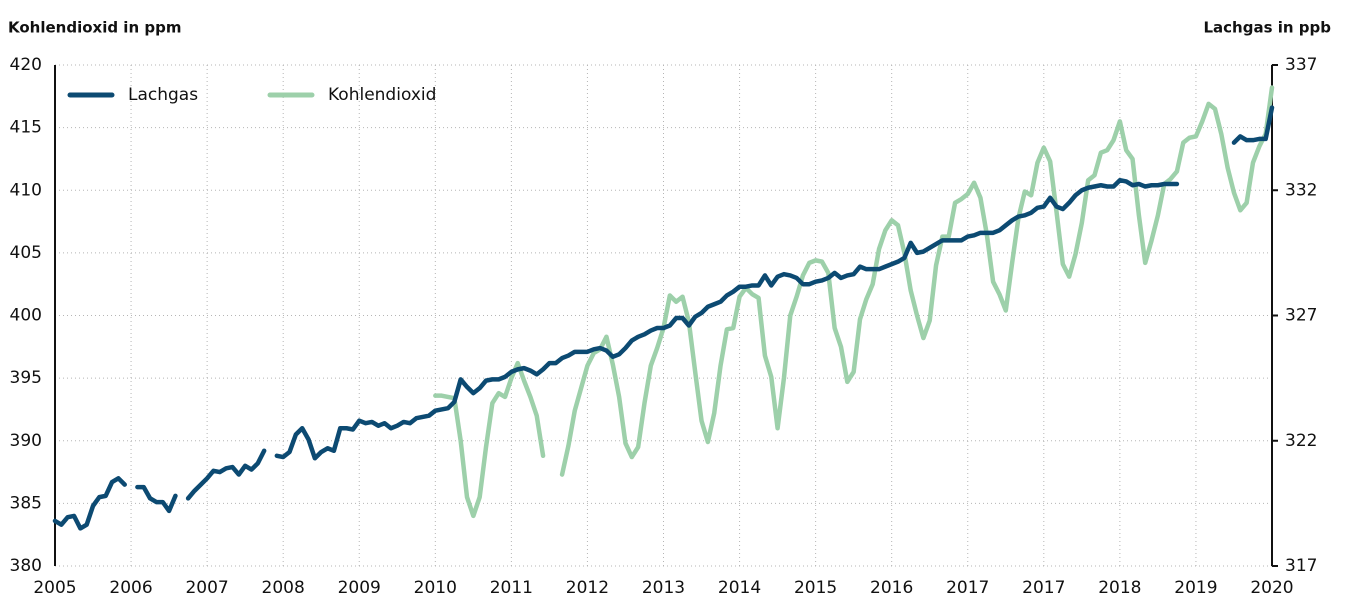 The width and height of the screenshot is (1347, 600). Describe the element at coordinates (382, 95) in the screenshot. I see `legend-label: Kohlendioxid` at that location.